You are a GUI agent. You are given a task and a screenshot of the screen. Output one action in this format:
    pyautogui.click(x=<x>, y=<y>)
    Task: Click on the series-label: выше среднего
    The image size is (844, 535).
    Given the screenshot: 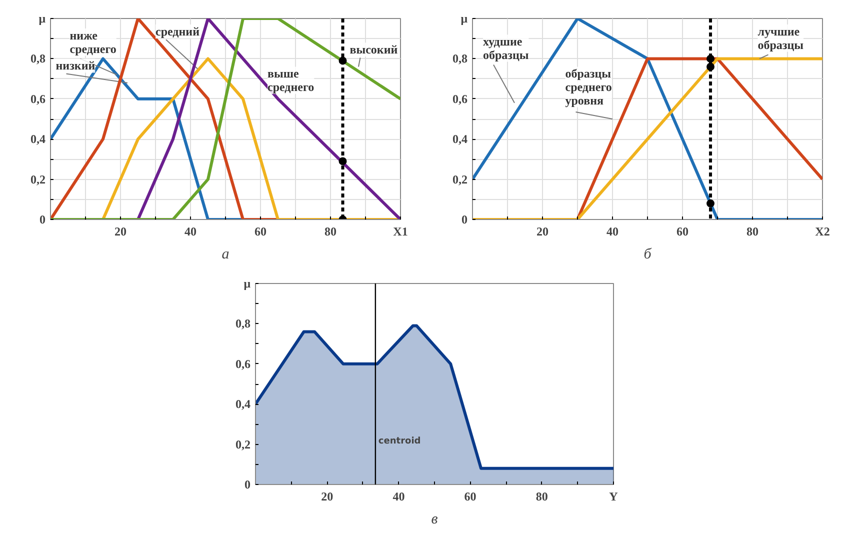 What is the action you would take?
    pyautogui.click(x=291, y=80)
    